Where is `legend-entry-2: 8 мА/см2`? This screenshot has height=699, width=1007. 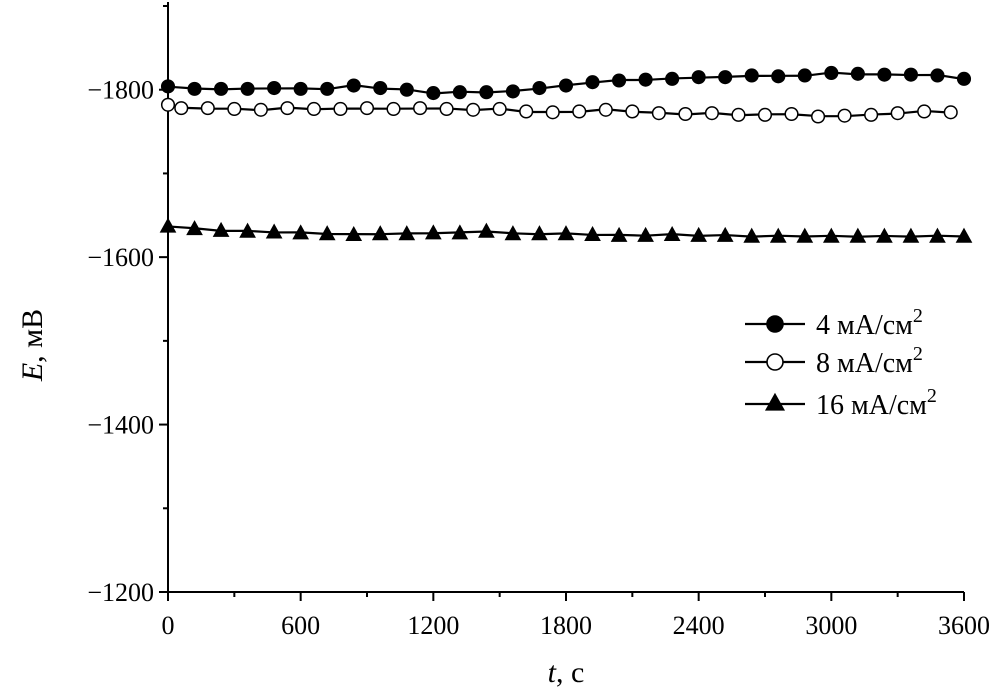
legend-entry-2: 8 мА/см2 is located at coordinates (834, 361).